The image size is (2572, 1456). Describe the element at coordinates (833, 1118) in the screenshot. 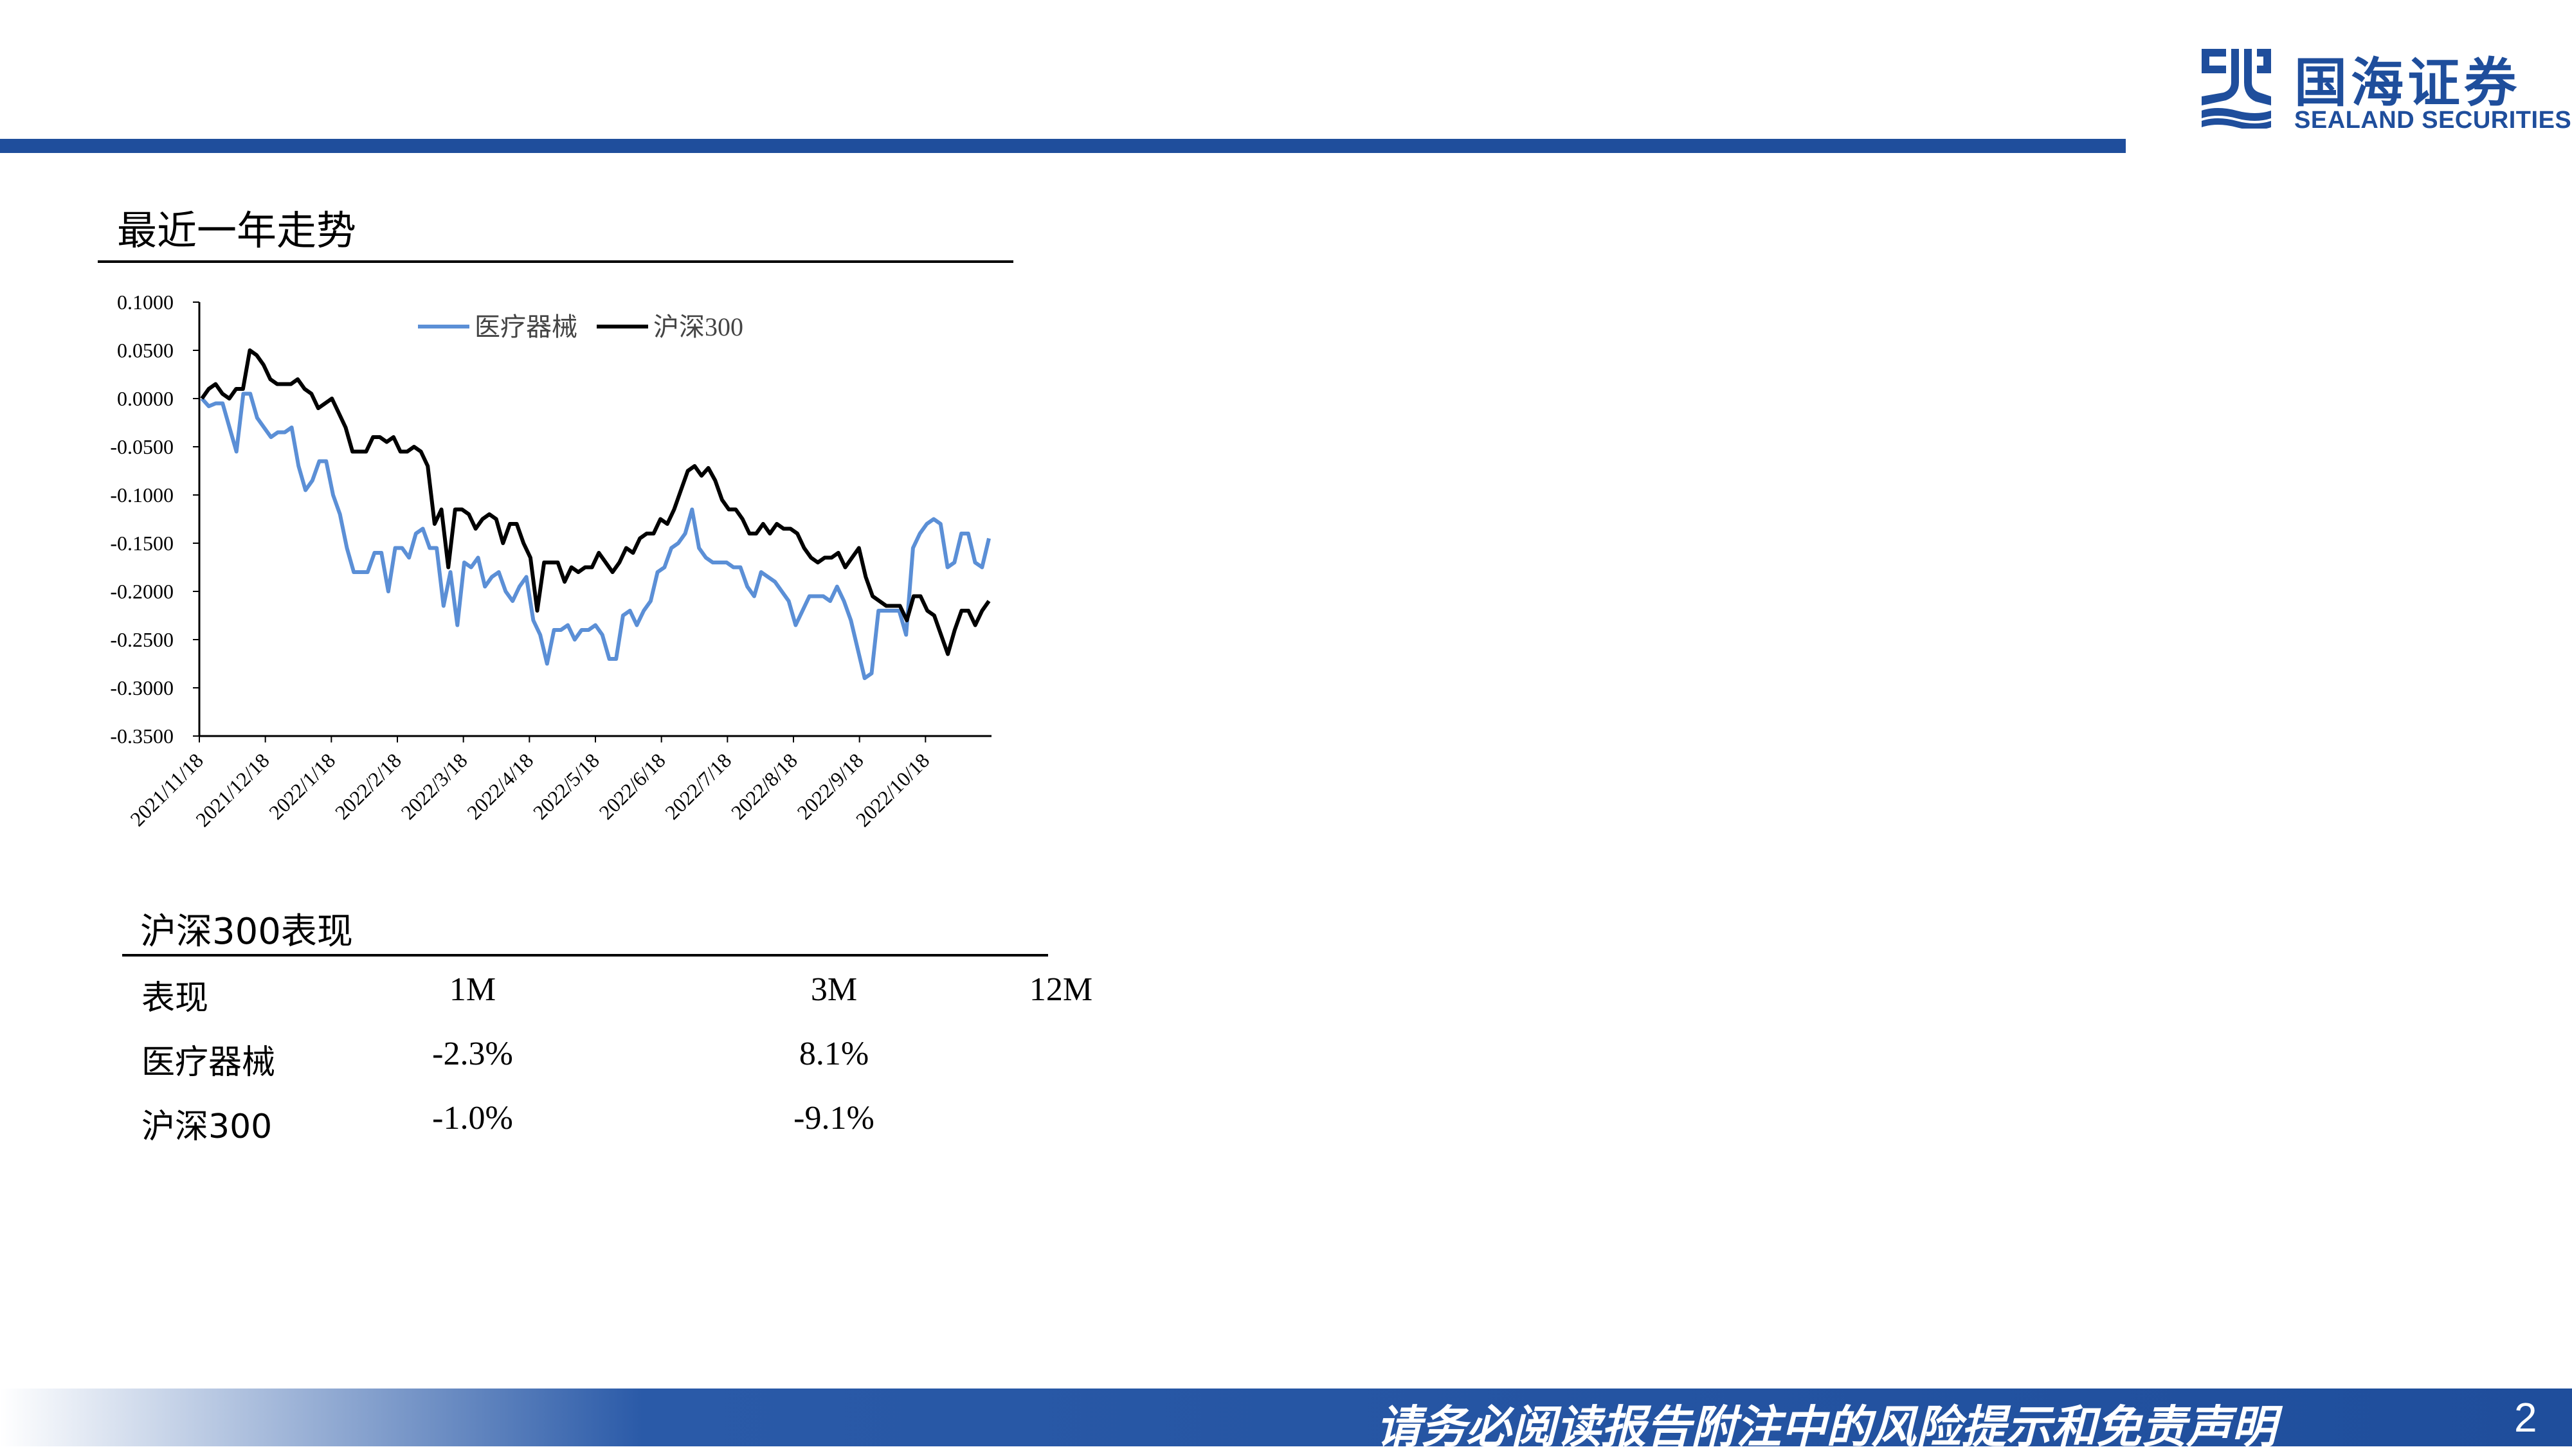

I see `table-cell: -9.1%` at that location.